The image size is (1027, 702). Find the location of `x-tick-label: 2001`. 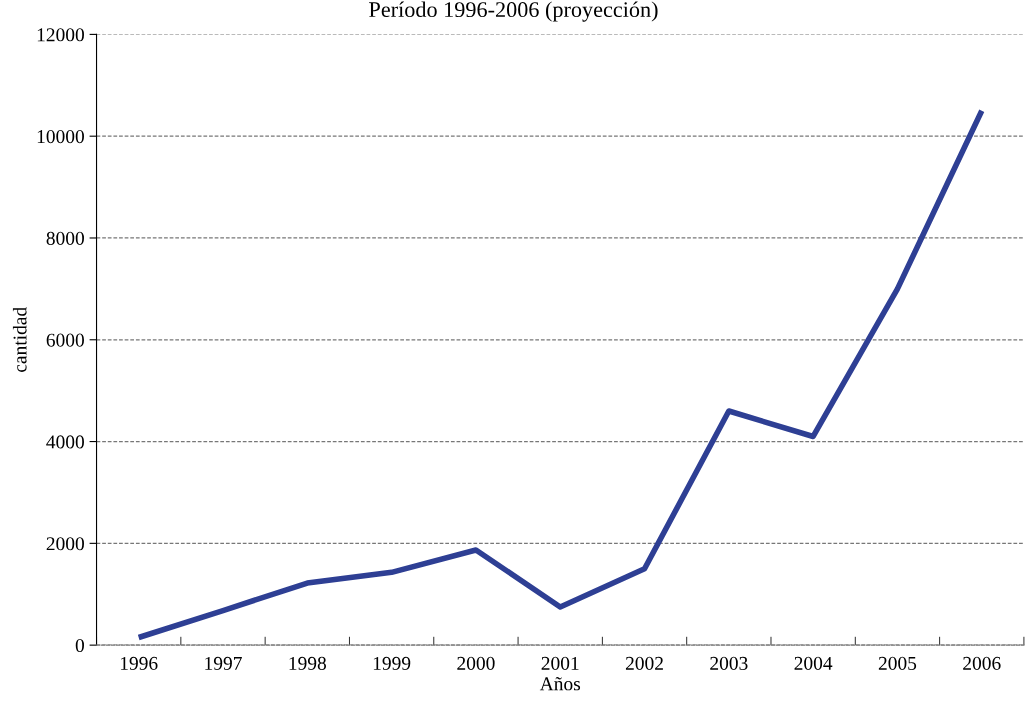

x-tick-label: 2001 is located at coordinates (560, 663).